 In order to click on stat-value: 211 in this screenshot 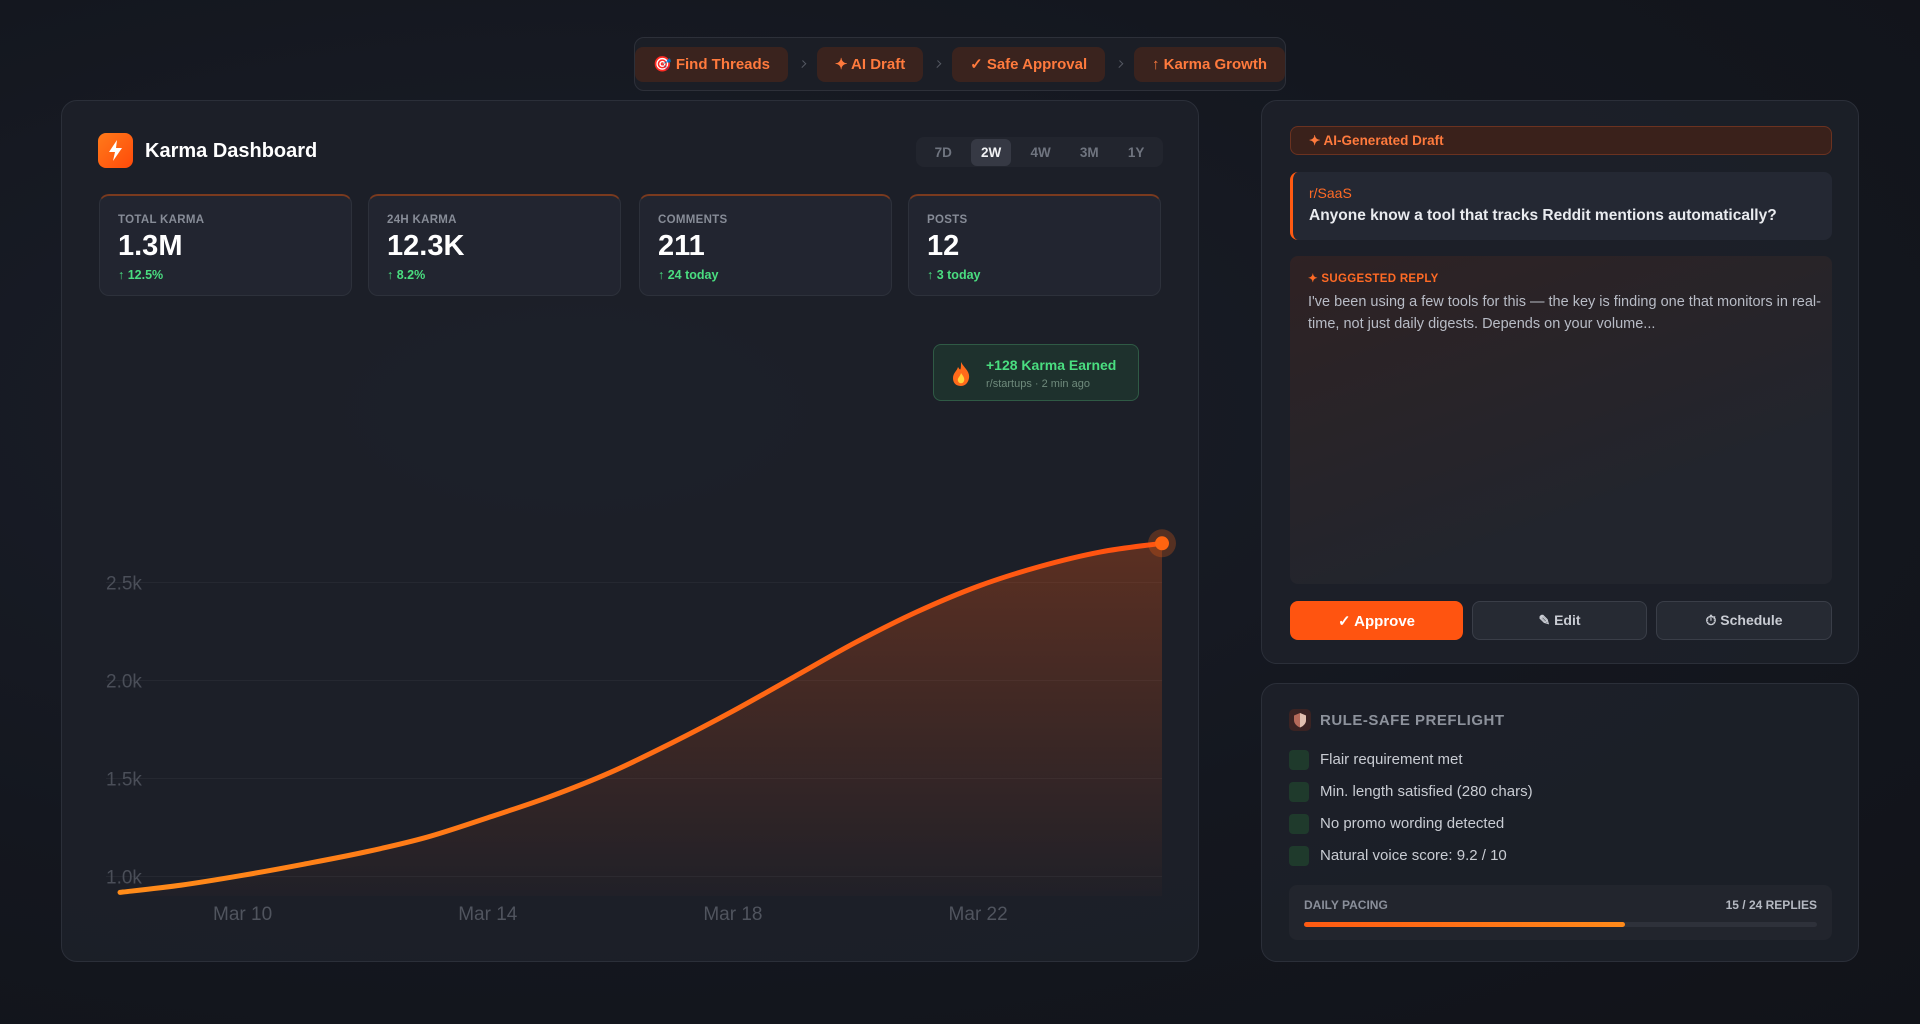, I will do `click(681, 246)`.